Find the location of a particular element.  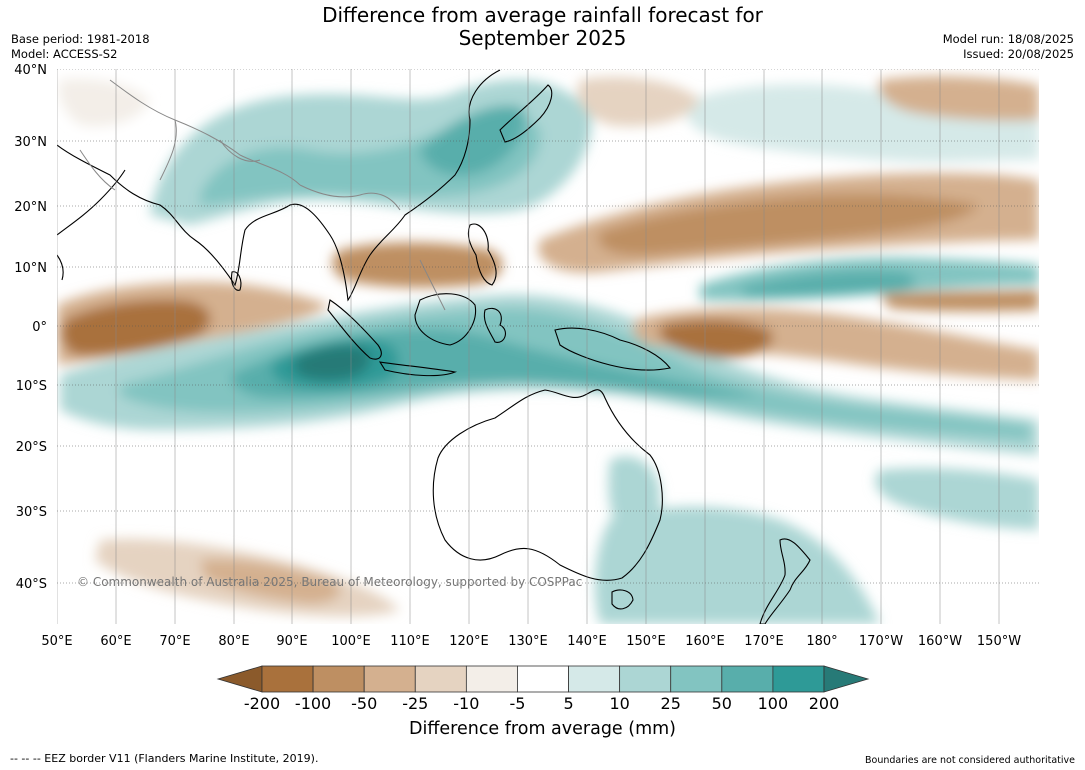

sri-lanka-coastline is located at coordinates (236, 281).